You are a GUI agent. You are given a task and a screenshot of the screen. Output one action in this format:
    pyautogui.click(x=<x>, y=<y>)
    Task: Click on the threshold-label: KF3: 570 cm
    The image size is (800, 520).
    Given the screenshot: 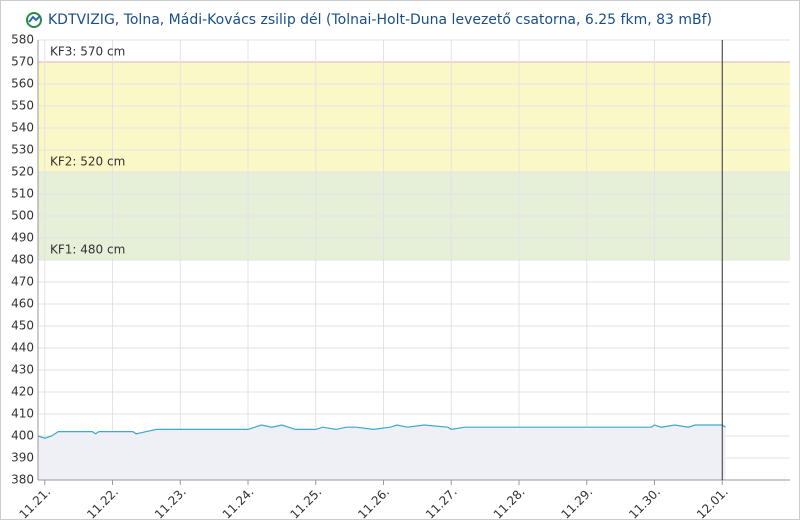 What is the action you would take?
    pyautogui.click(x=87, y=52)
    